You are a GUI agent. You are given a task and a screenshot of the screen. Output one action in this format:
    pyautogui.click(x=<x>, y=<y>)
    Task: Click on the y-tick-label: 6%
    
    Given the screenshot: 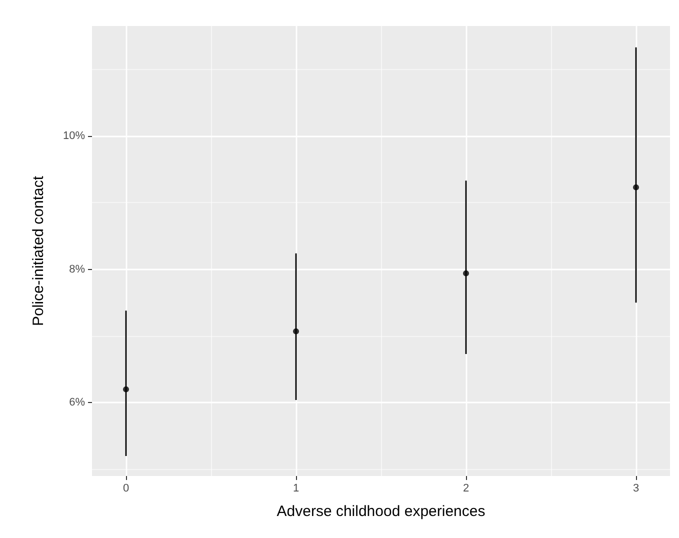 What is the action you would take?
    pyautogui.click(x=77, y=402)
    